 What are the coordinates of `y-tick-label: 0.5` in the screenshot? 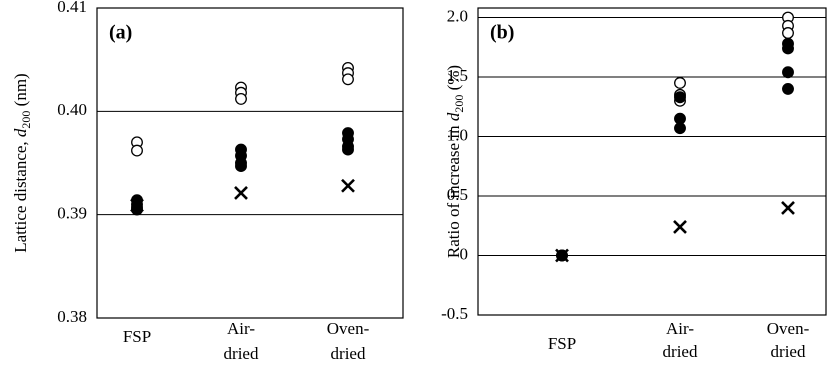 It's located at (457, 194).